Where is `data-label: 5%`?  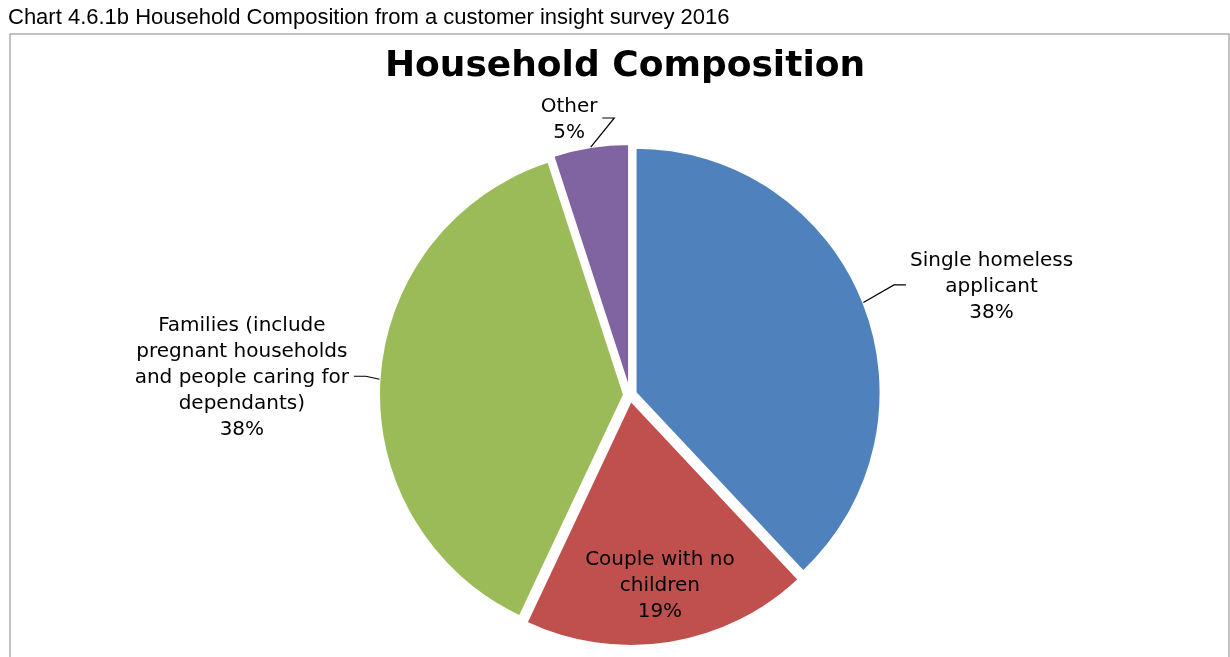 data-label: 5% is located at coordinates (569, 131).